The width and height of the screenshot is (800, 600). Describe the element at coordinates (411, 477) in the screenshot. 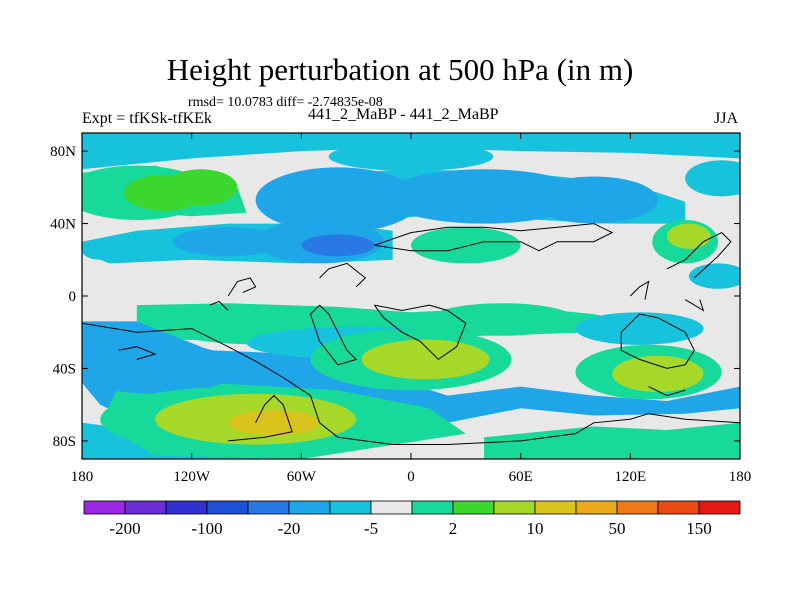

I see `x-tick-label: 0` at that location.